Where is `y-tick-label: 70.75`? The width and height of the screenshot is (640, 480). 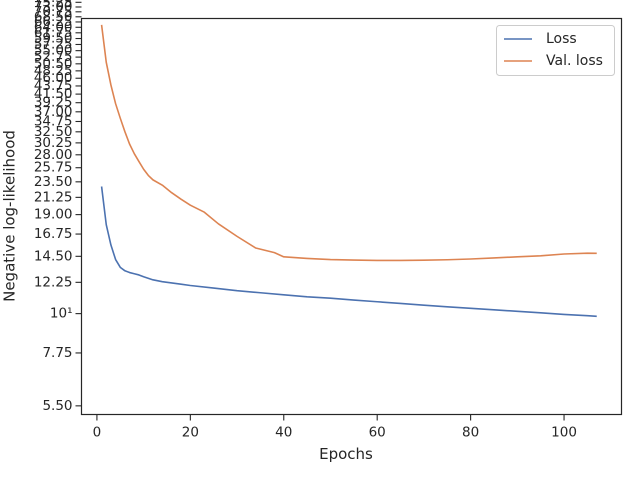
y-tick-label: 70.75 is located at coordinates (53, 12).